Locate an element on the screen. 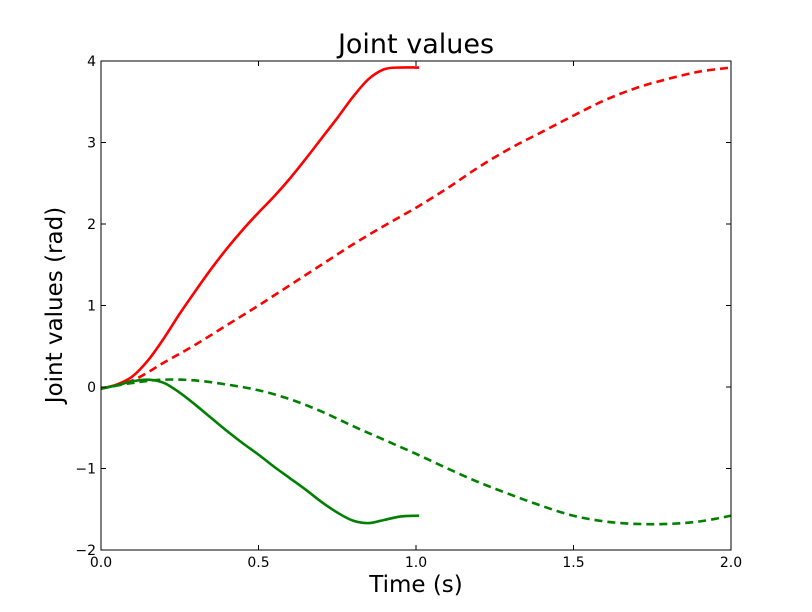 The height and width of the screenshot is (612, 812). y-tick-label: −2 is located at coordinates (85, 551).